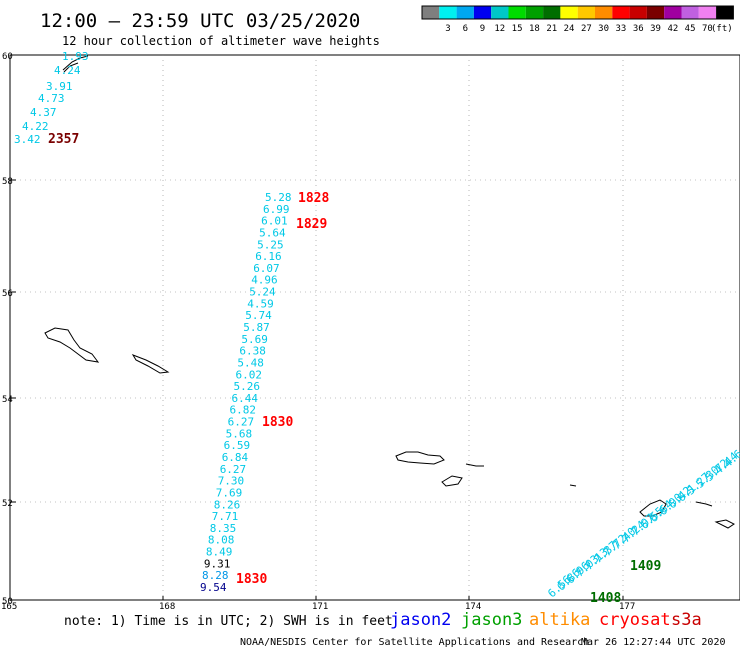 The image size is (740, 650). Describe the element at coordinates (311, 224) in the screenshot. I see `time-label-1829: 1829` at that location.